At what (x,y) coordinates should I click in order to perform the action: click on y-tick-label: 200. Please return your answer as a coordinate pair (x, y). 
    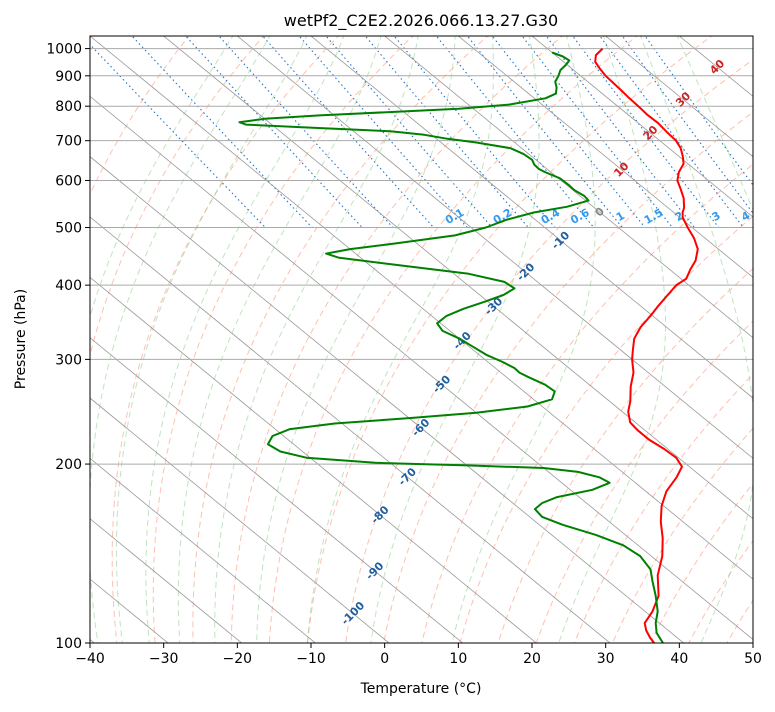
    Looking at the image, I should click on (68, 465).